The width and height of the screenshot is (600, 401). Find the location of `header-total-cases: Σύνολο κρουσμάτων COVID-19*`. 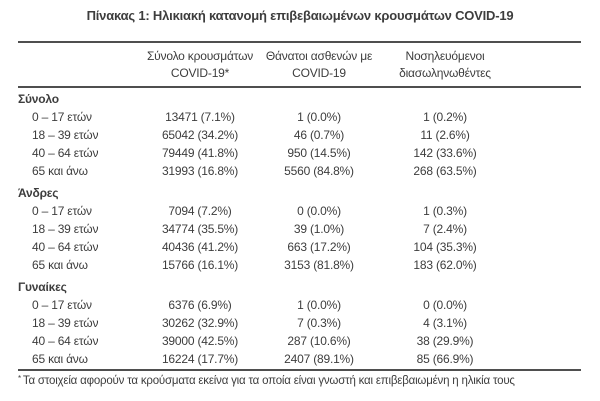

header-total-cases: Σύνολο κρουσμάτων COVID-19* is located at coordinates (200, 65).